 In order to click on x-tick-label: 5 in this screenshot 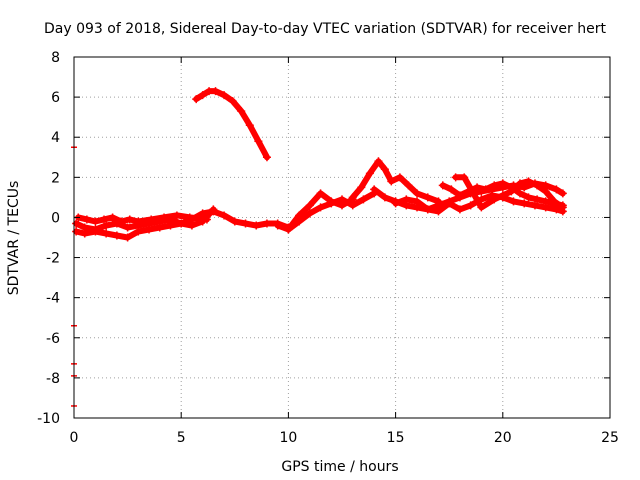, I will do `click(181, 438)`.